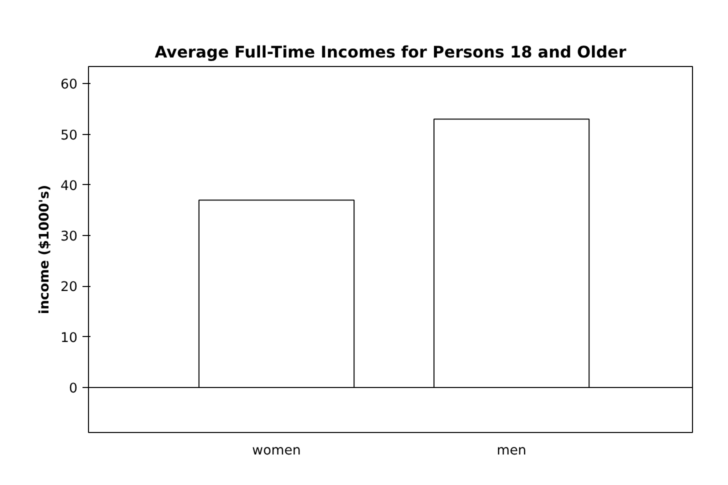 This screenshot has height=485, width=728. Describe the element at coordinates (69, 338) in the screenshot. I see `y-tick-label: 10` at that location.